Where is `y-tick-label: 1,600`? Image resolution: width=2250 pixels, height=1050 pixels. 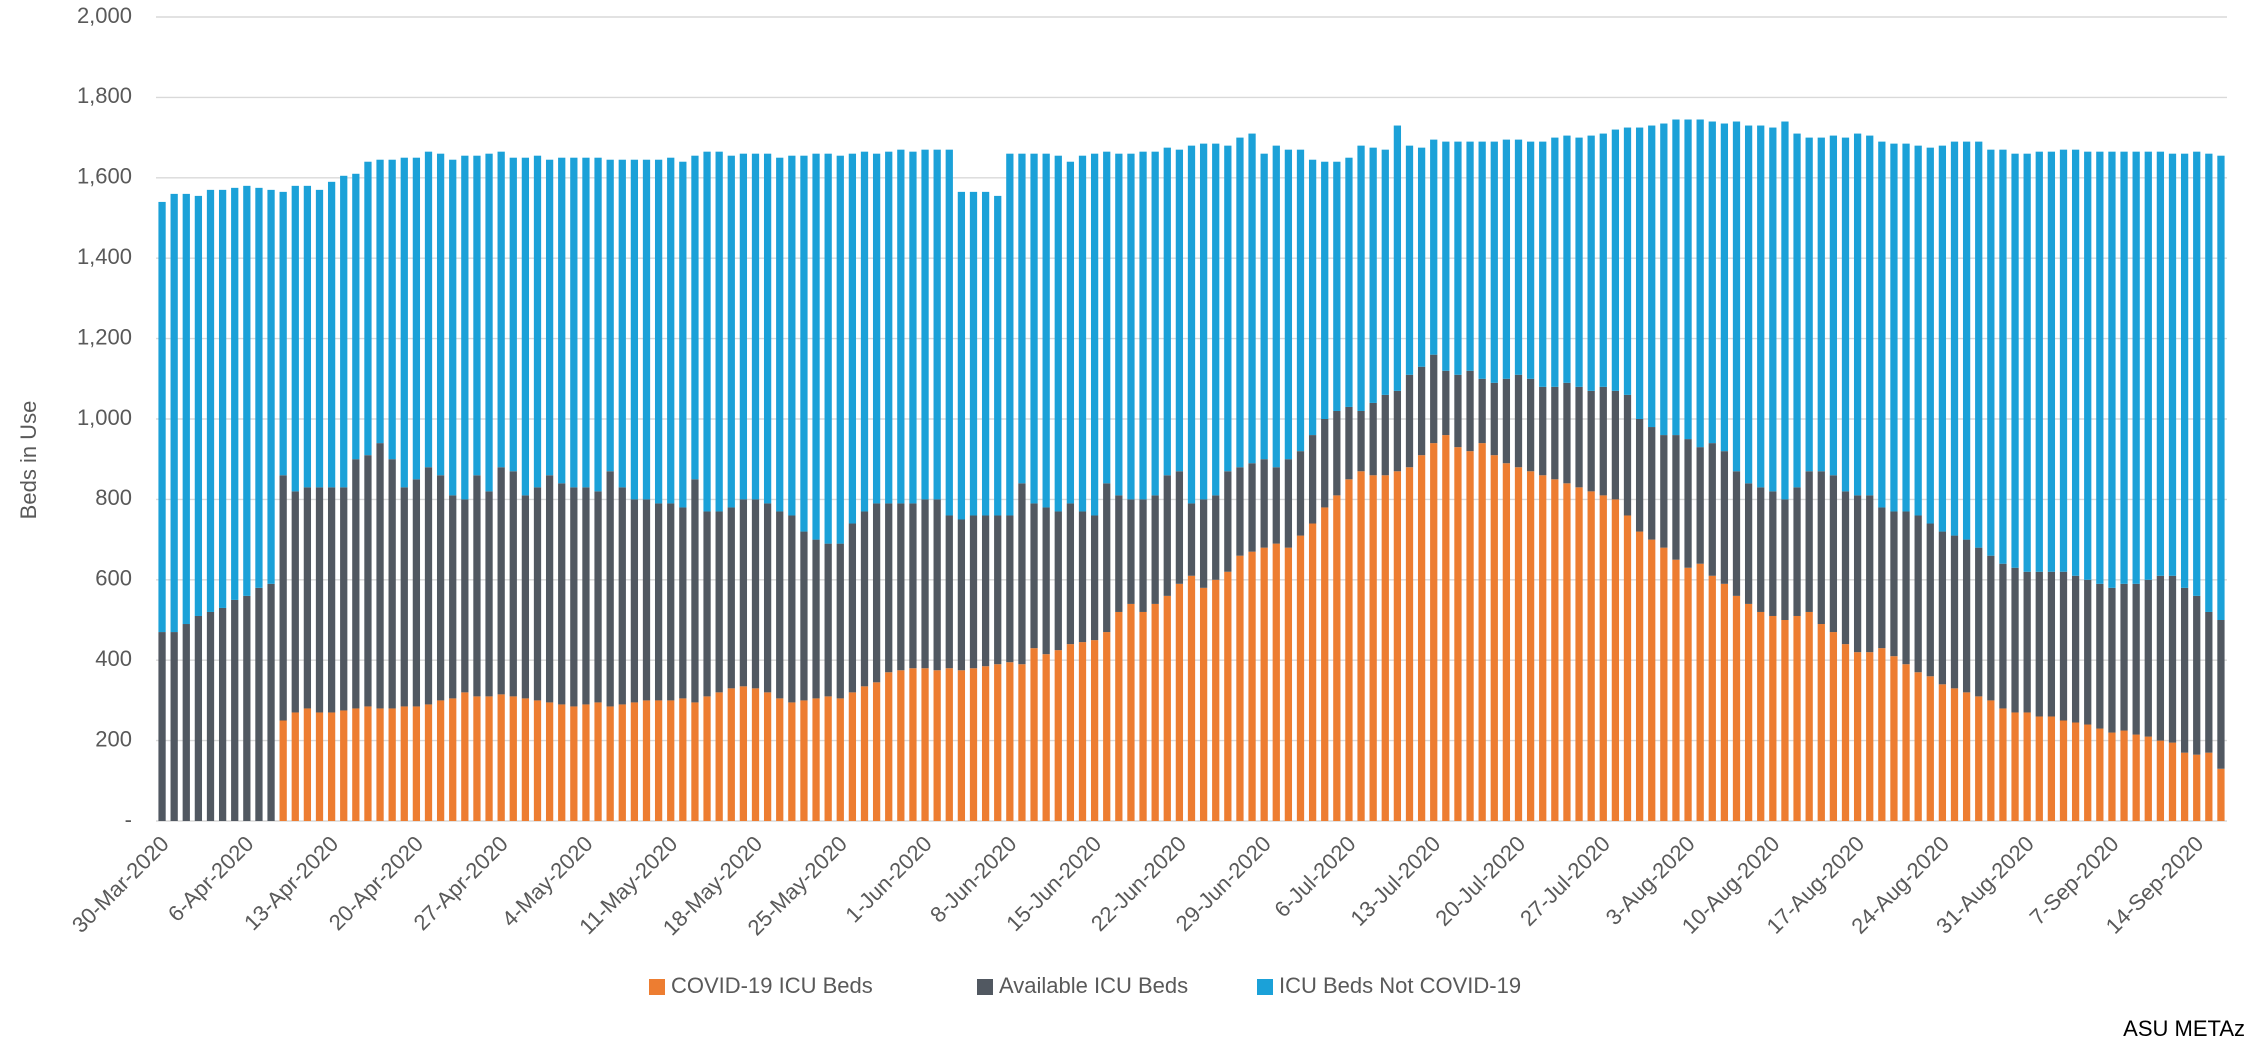
y-tick-label: 1,600 is located at coordinates (104, 176).